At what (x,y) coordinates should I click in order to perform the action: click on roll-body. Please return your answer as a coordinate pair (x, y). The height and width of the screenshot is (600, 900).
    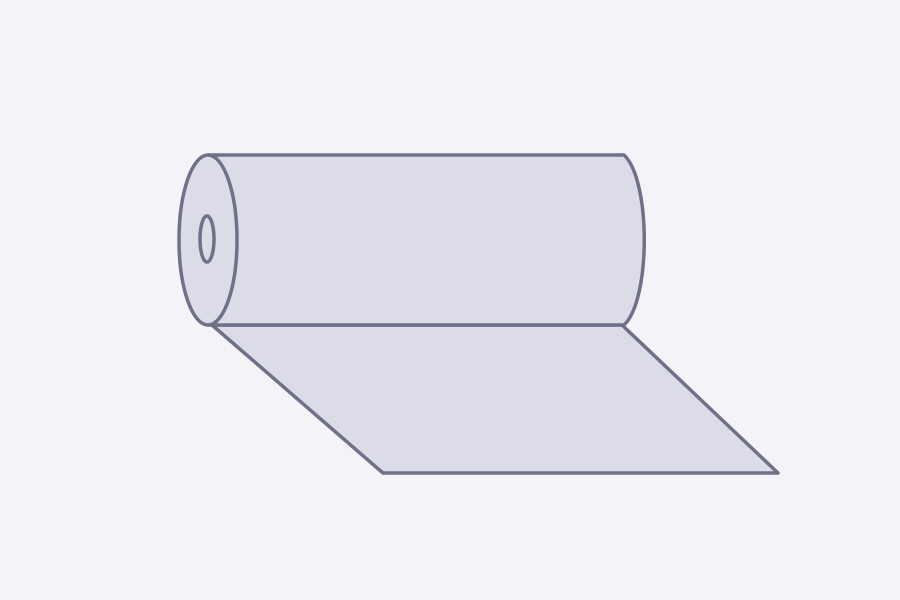
    Looking at the image, I should click on (426, 240).